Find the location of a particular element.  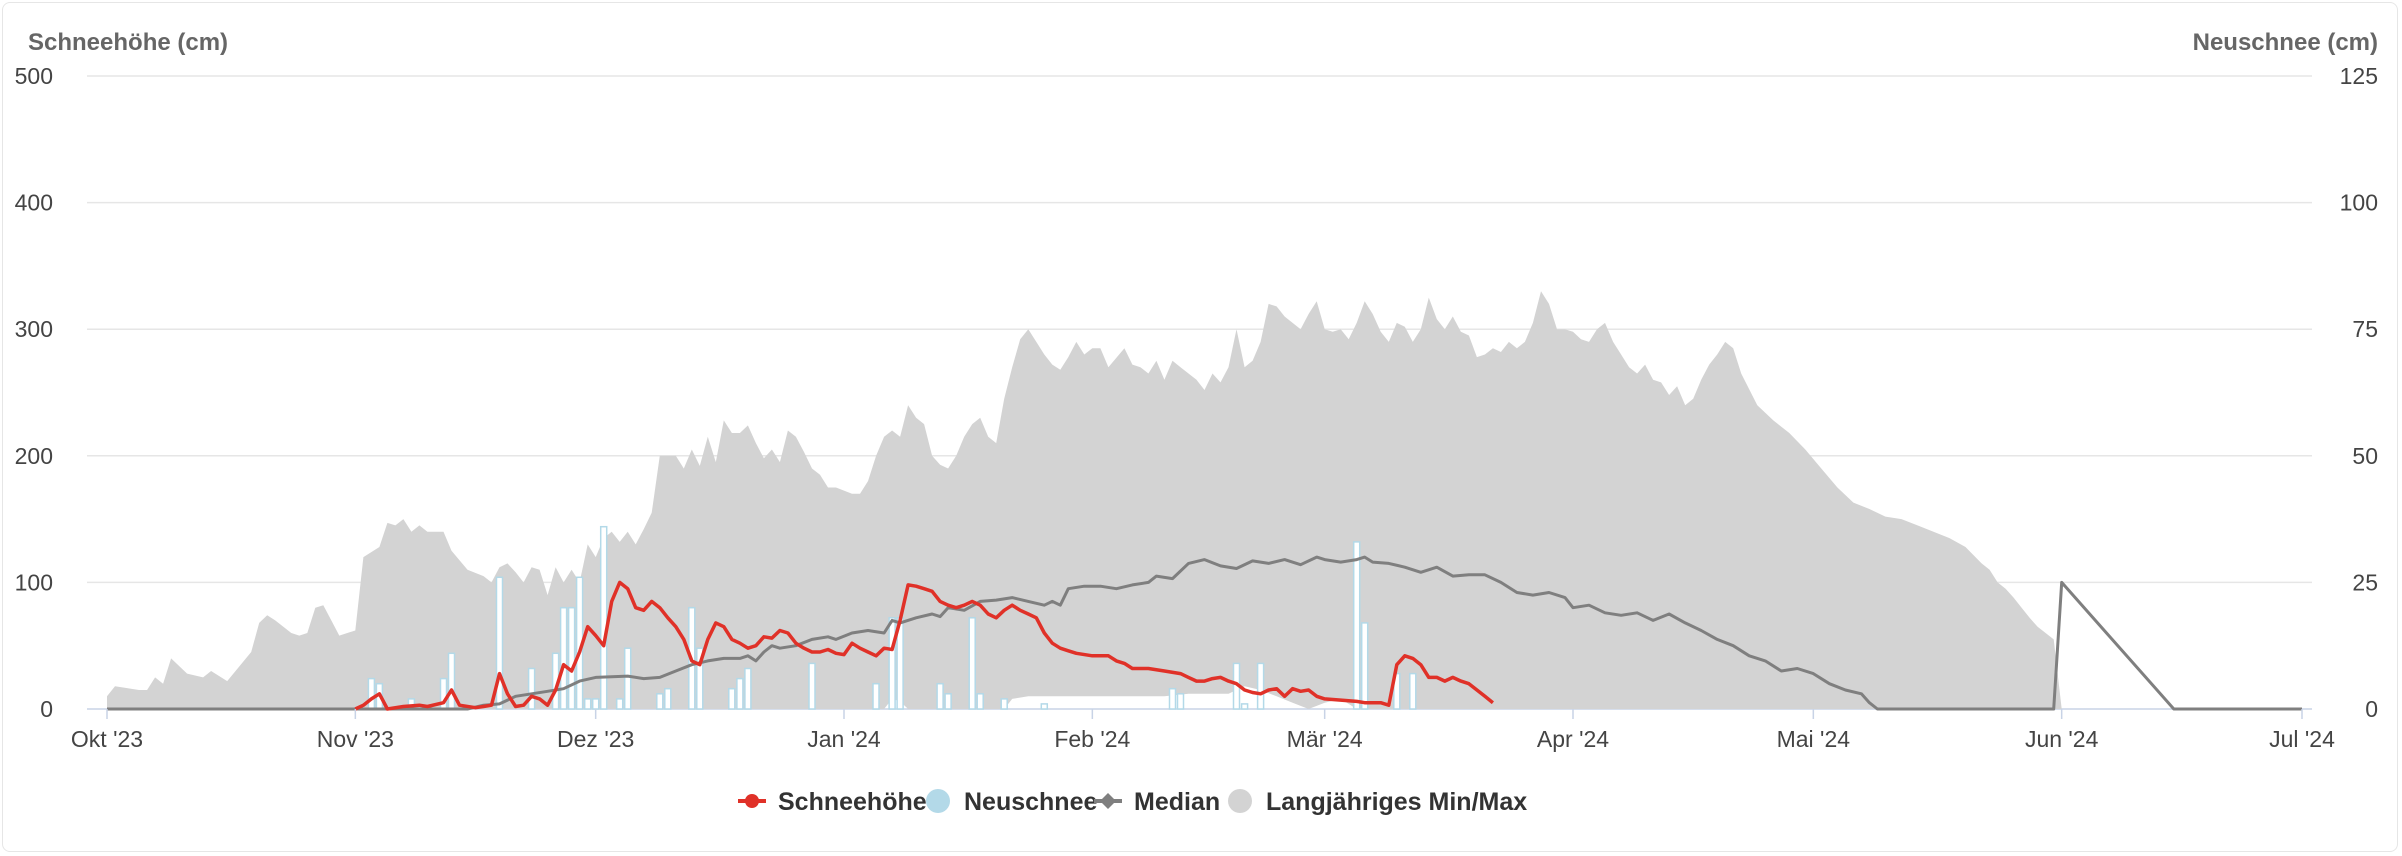

y-right-tick-label: 25 is located at coordinates (2365, 582).